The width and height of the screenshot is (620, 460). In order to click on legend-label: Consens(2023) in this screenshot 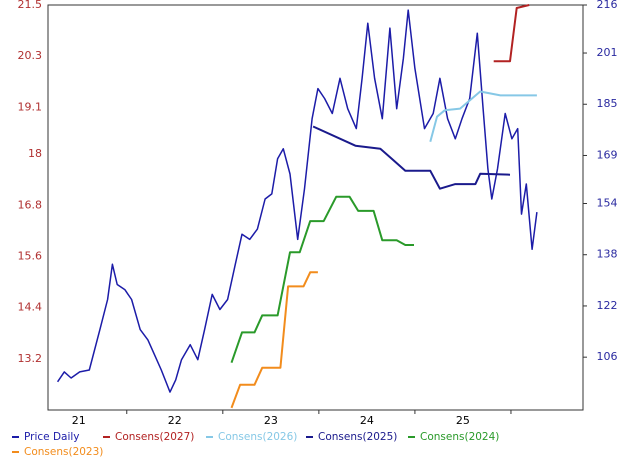, I will do `click(63, 452)`.